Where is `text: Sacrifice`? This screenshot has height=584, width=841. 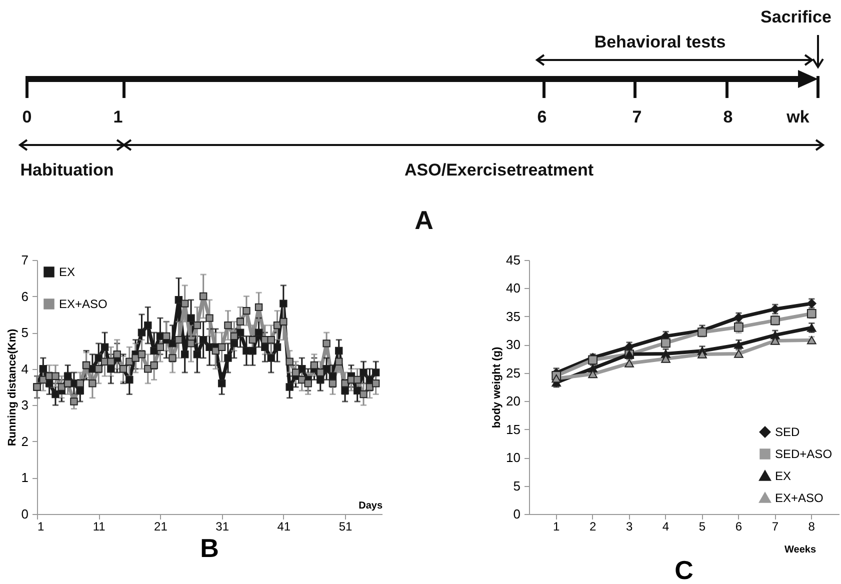
text: Sacrifice is located at coordinates (796, 17).